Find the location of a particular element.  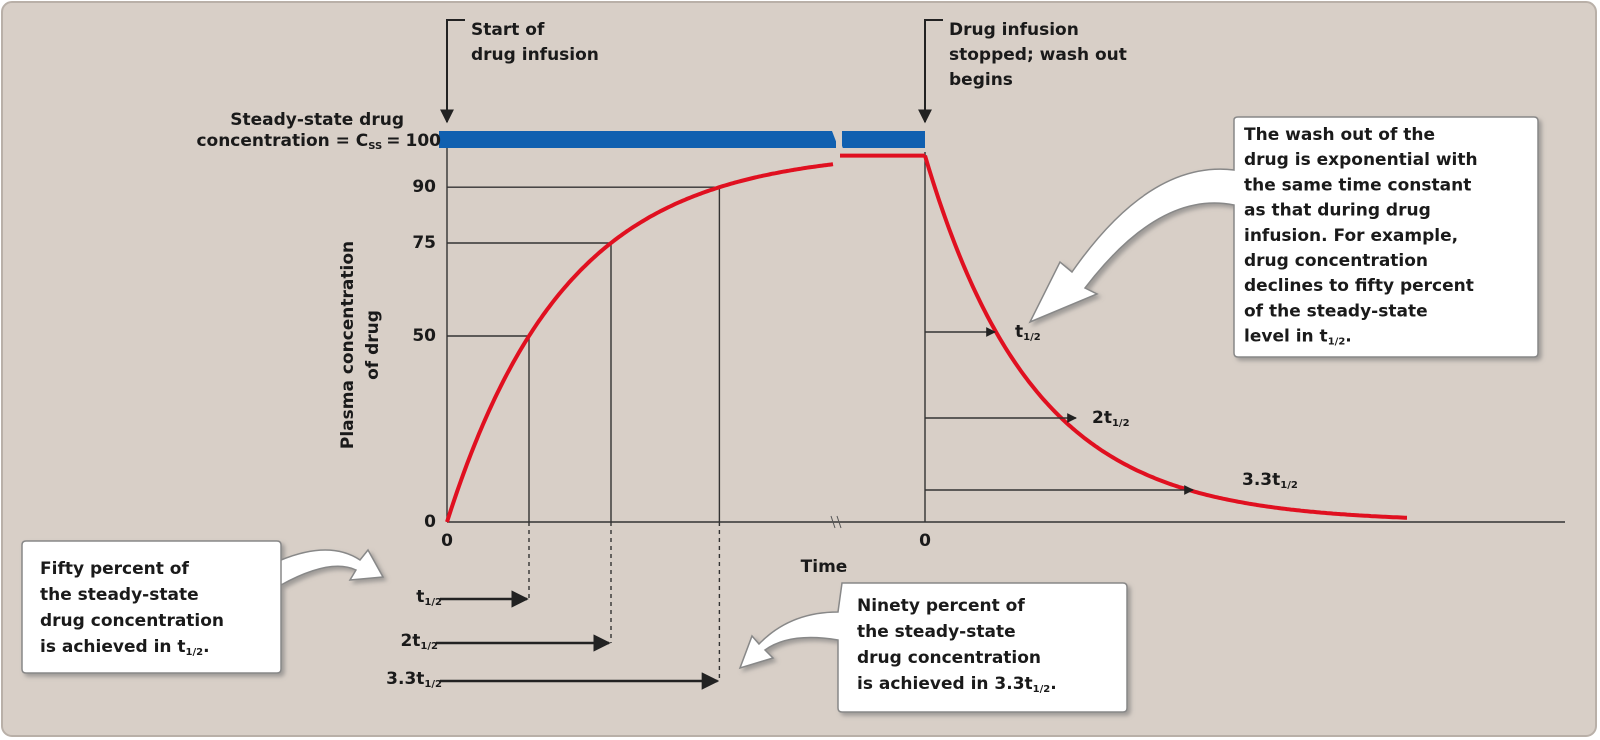

text-part: 100 is located at coordinates (424, 141).